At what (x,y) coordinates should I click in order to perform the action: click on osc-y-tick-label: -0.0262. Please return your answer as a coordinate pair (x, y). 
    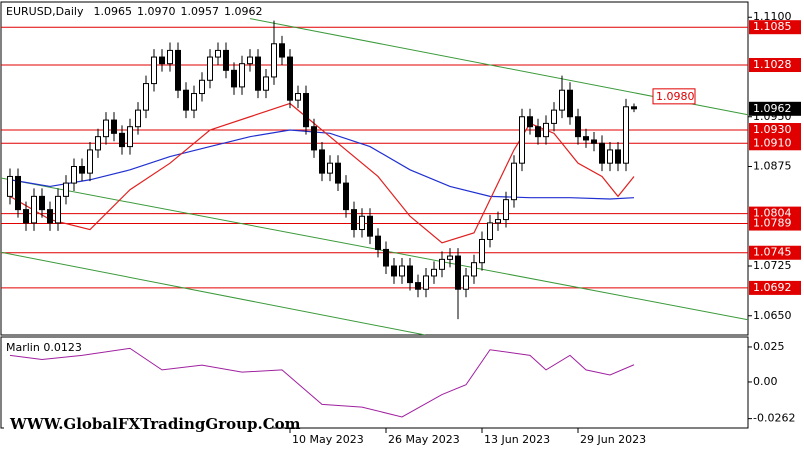
    Looking at the image, I should click on (774, 418).